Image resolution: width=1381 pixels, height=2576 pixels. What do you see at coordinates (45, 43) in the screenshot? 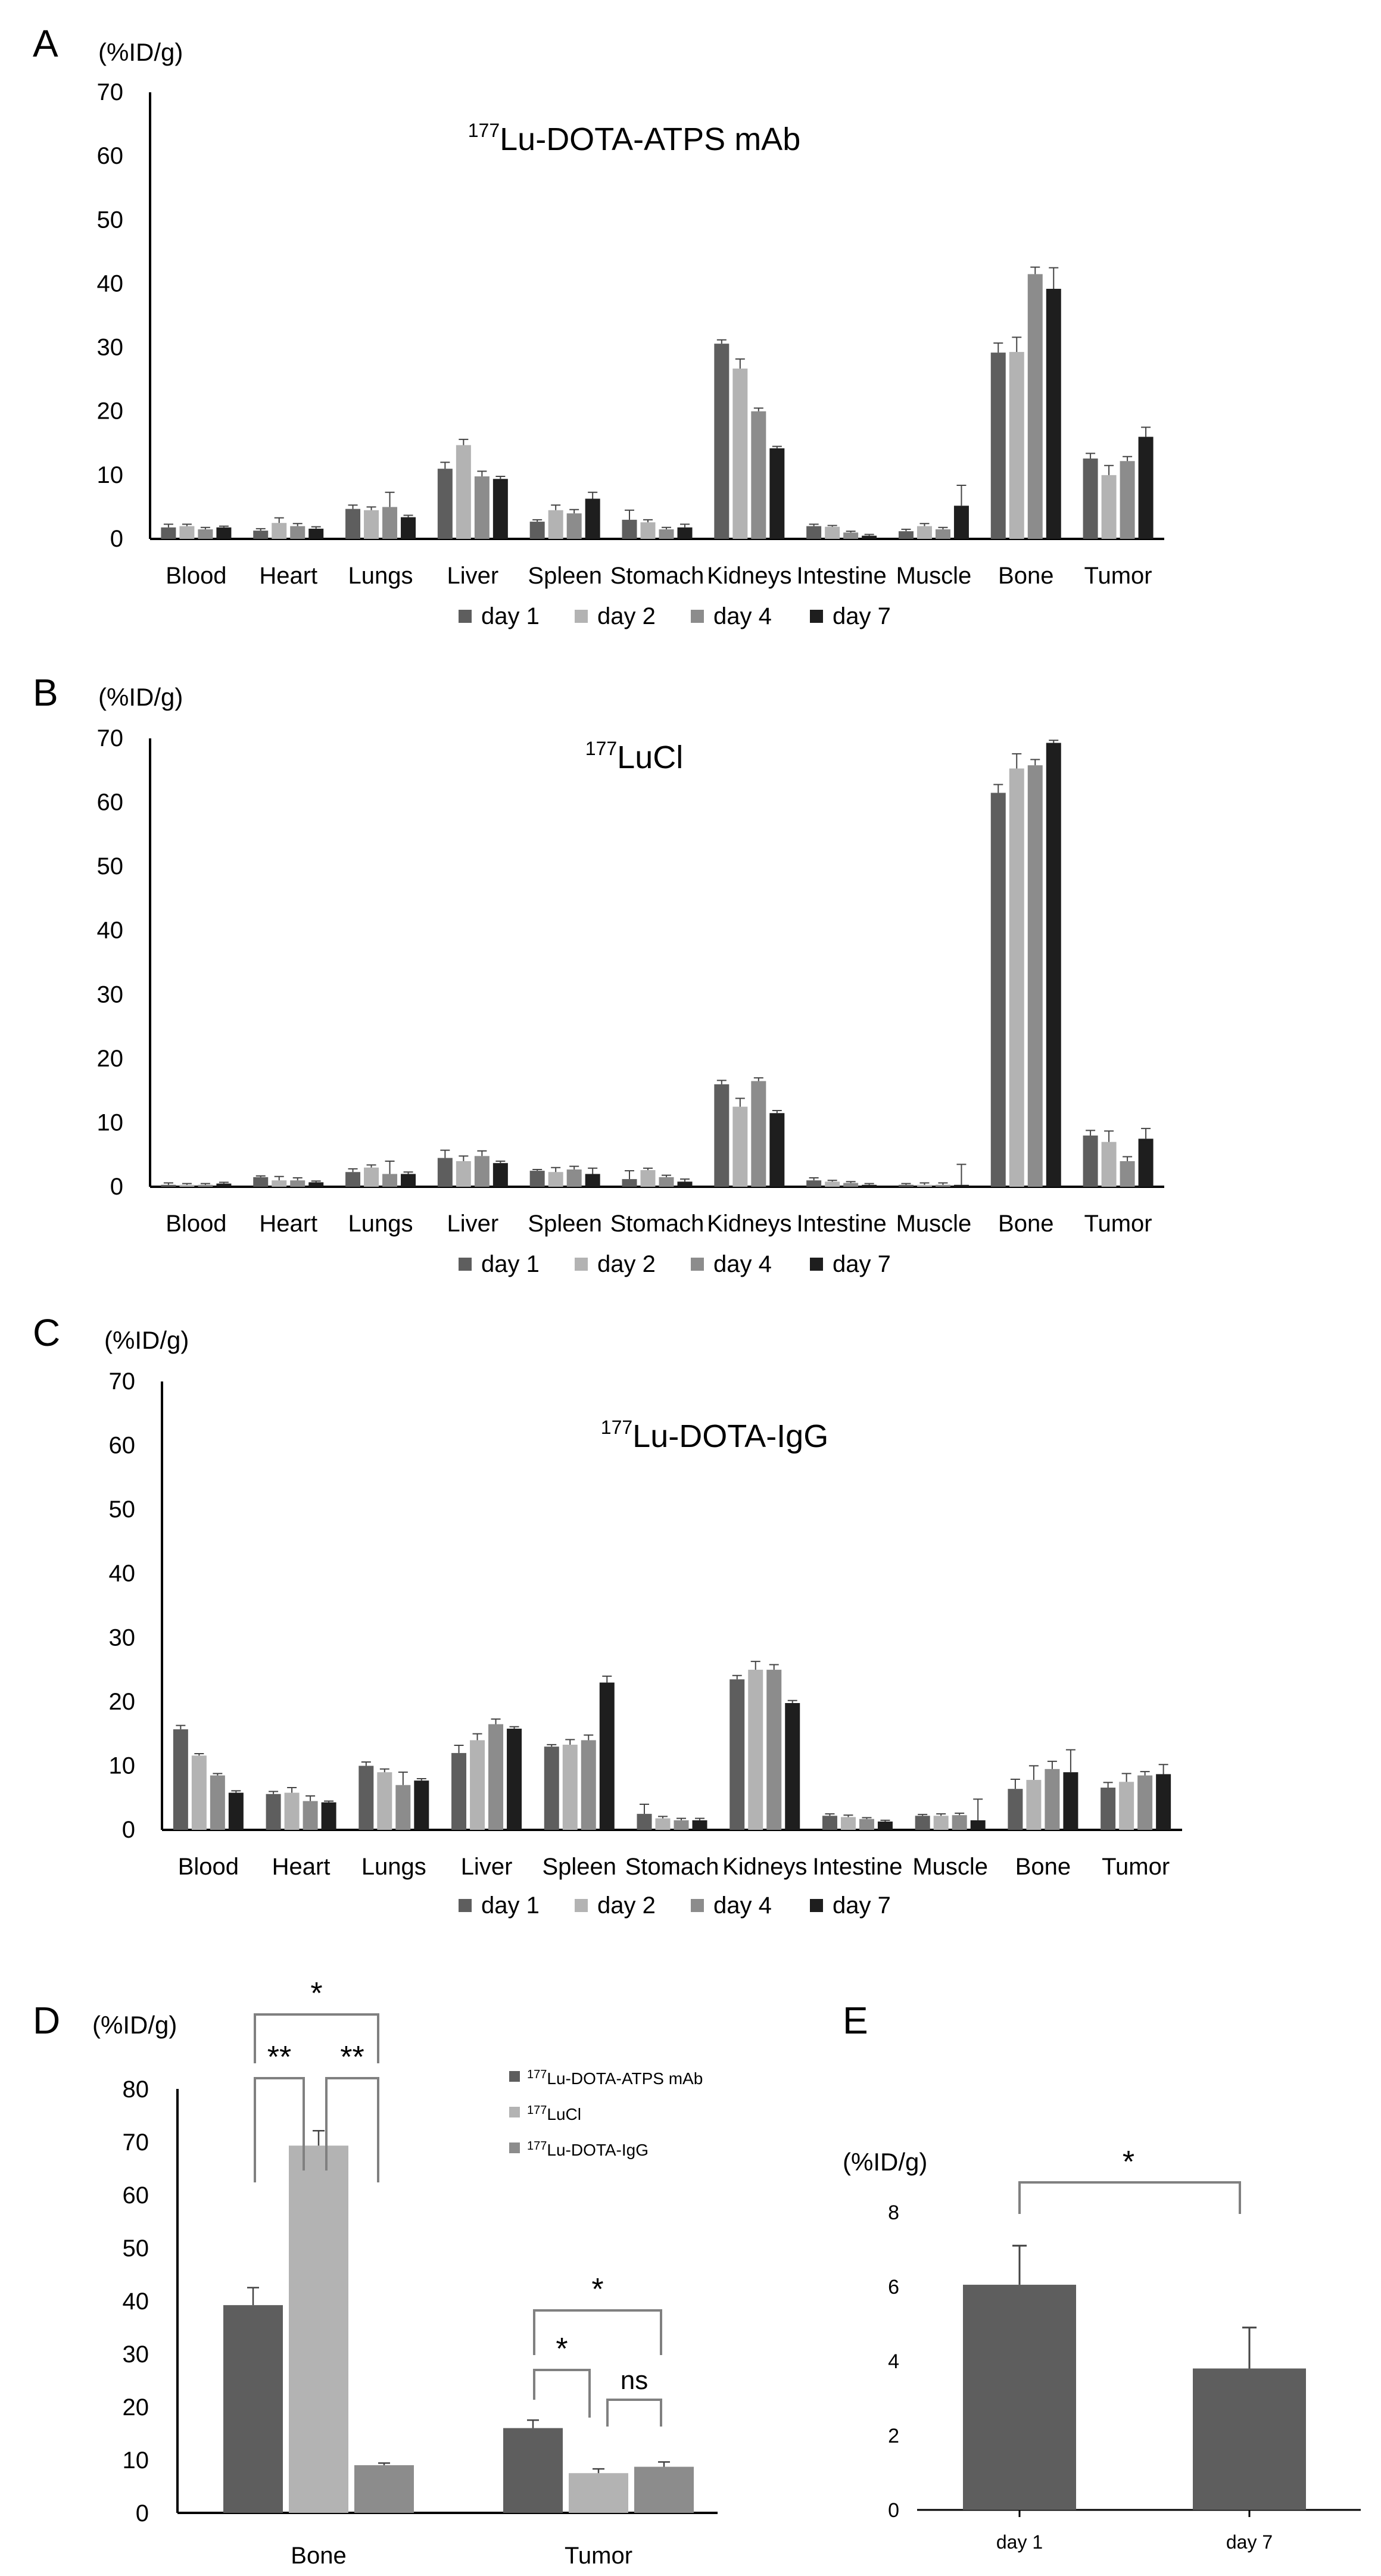
I see `panel-letter-a: A` at bounding box center [45, 43].